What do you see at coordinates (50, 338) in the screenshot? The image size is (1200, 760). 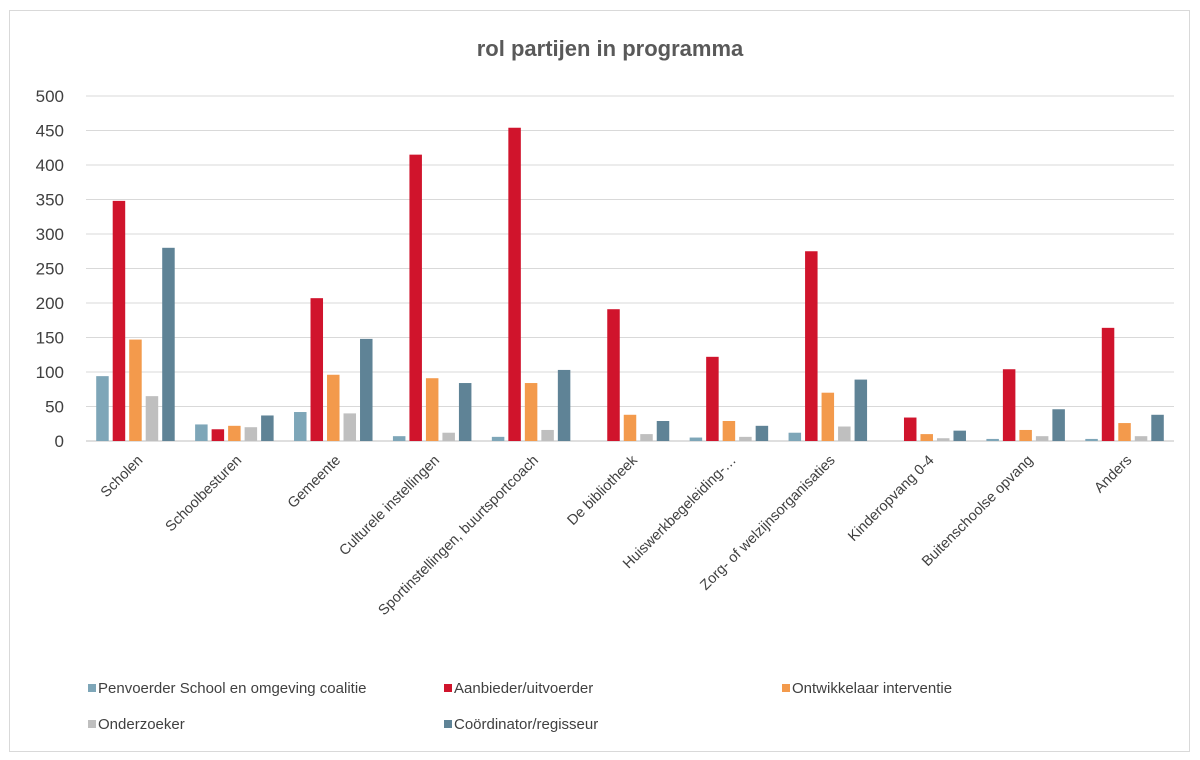 I see `y-tick-label: 150` at bounding box center [50, 338].